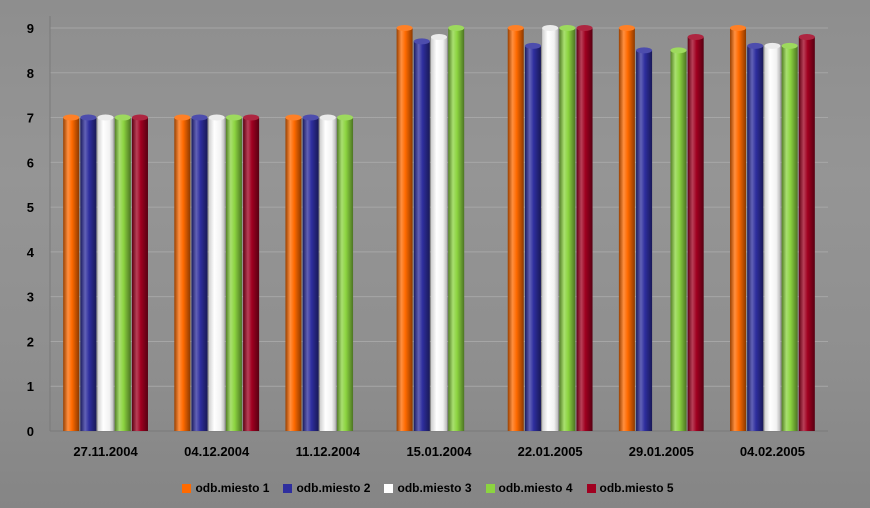  Describe the element at coordinates (434, 488) in the screenshot. I see `legend-label: odb.miesto 3` at that location.